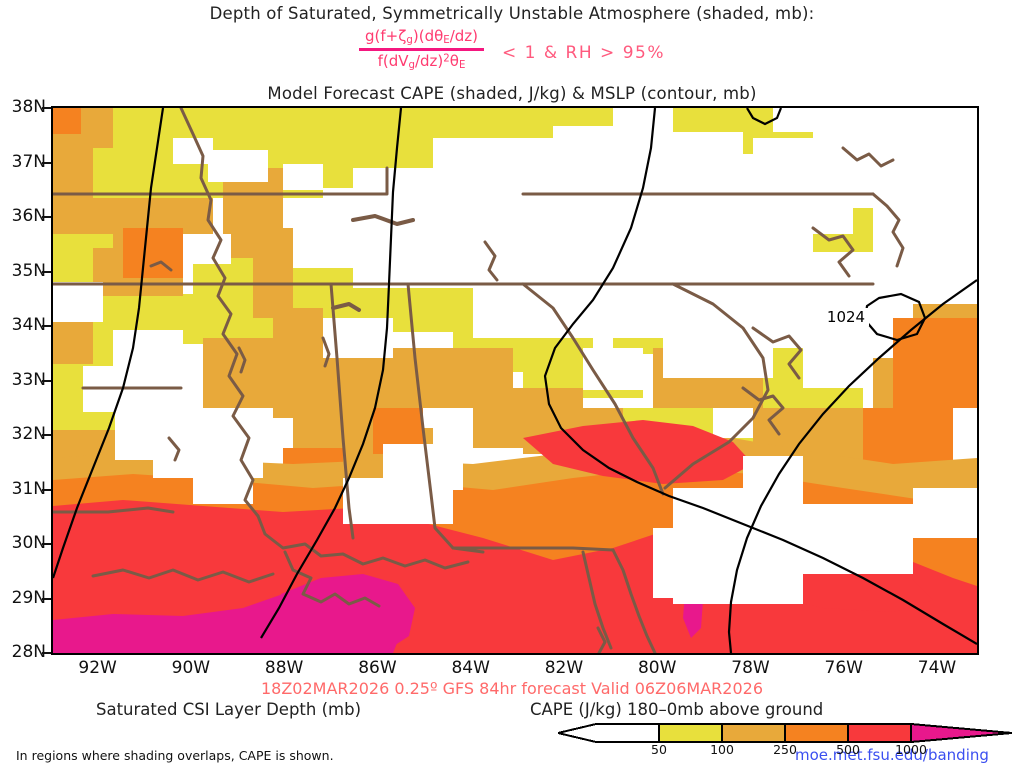 Image resolution: width=1024 pixels, height=768 pixels. What do you see at coordinates (843, 668) in the screenshot?
I see `x-axis-label: 76W` at bounding box center [843, 668].